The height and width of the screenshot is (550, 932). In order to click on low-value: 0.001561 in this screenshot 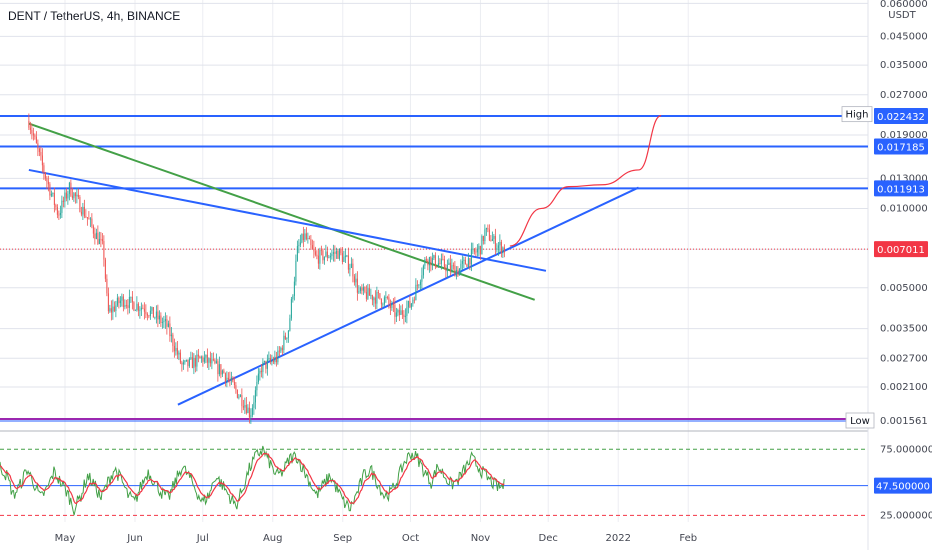, I will do `click(904, 421)`.